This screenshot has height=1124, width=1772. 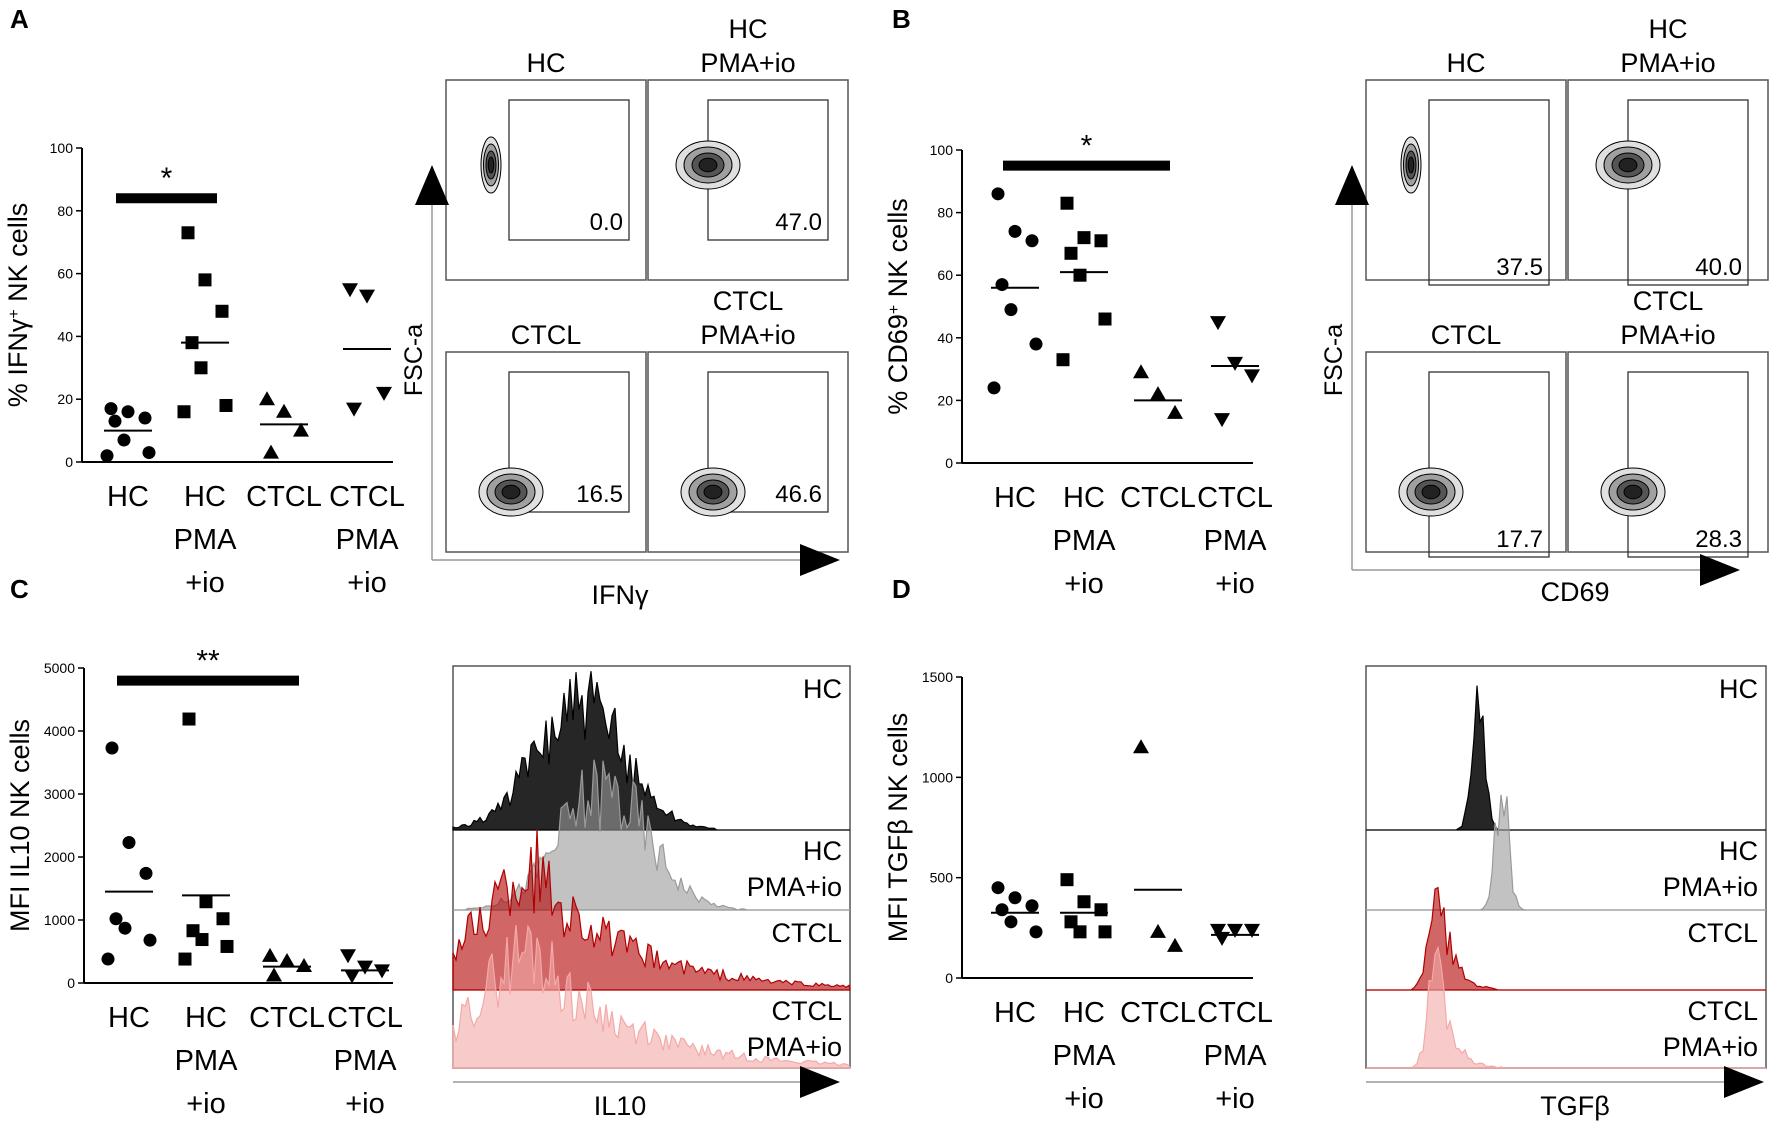 I want to click on a-flow-plot-subtitle: PMA+io, so click(x=747, y=63).